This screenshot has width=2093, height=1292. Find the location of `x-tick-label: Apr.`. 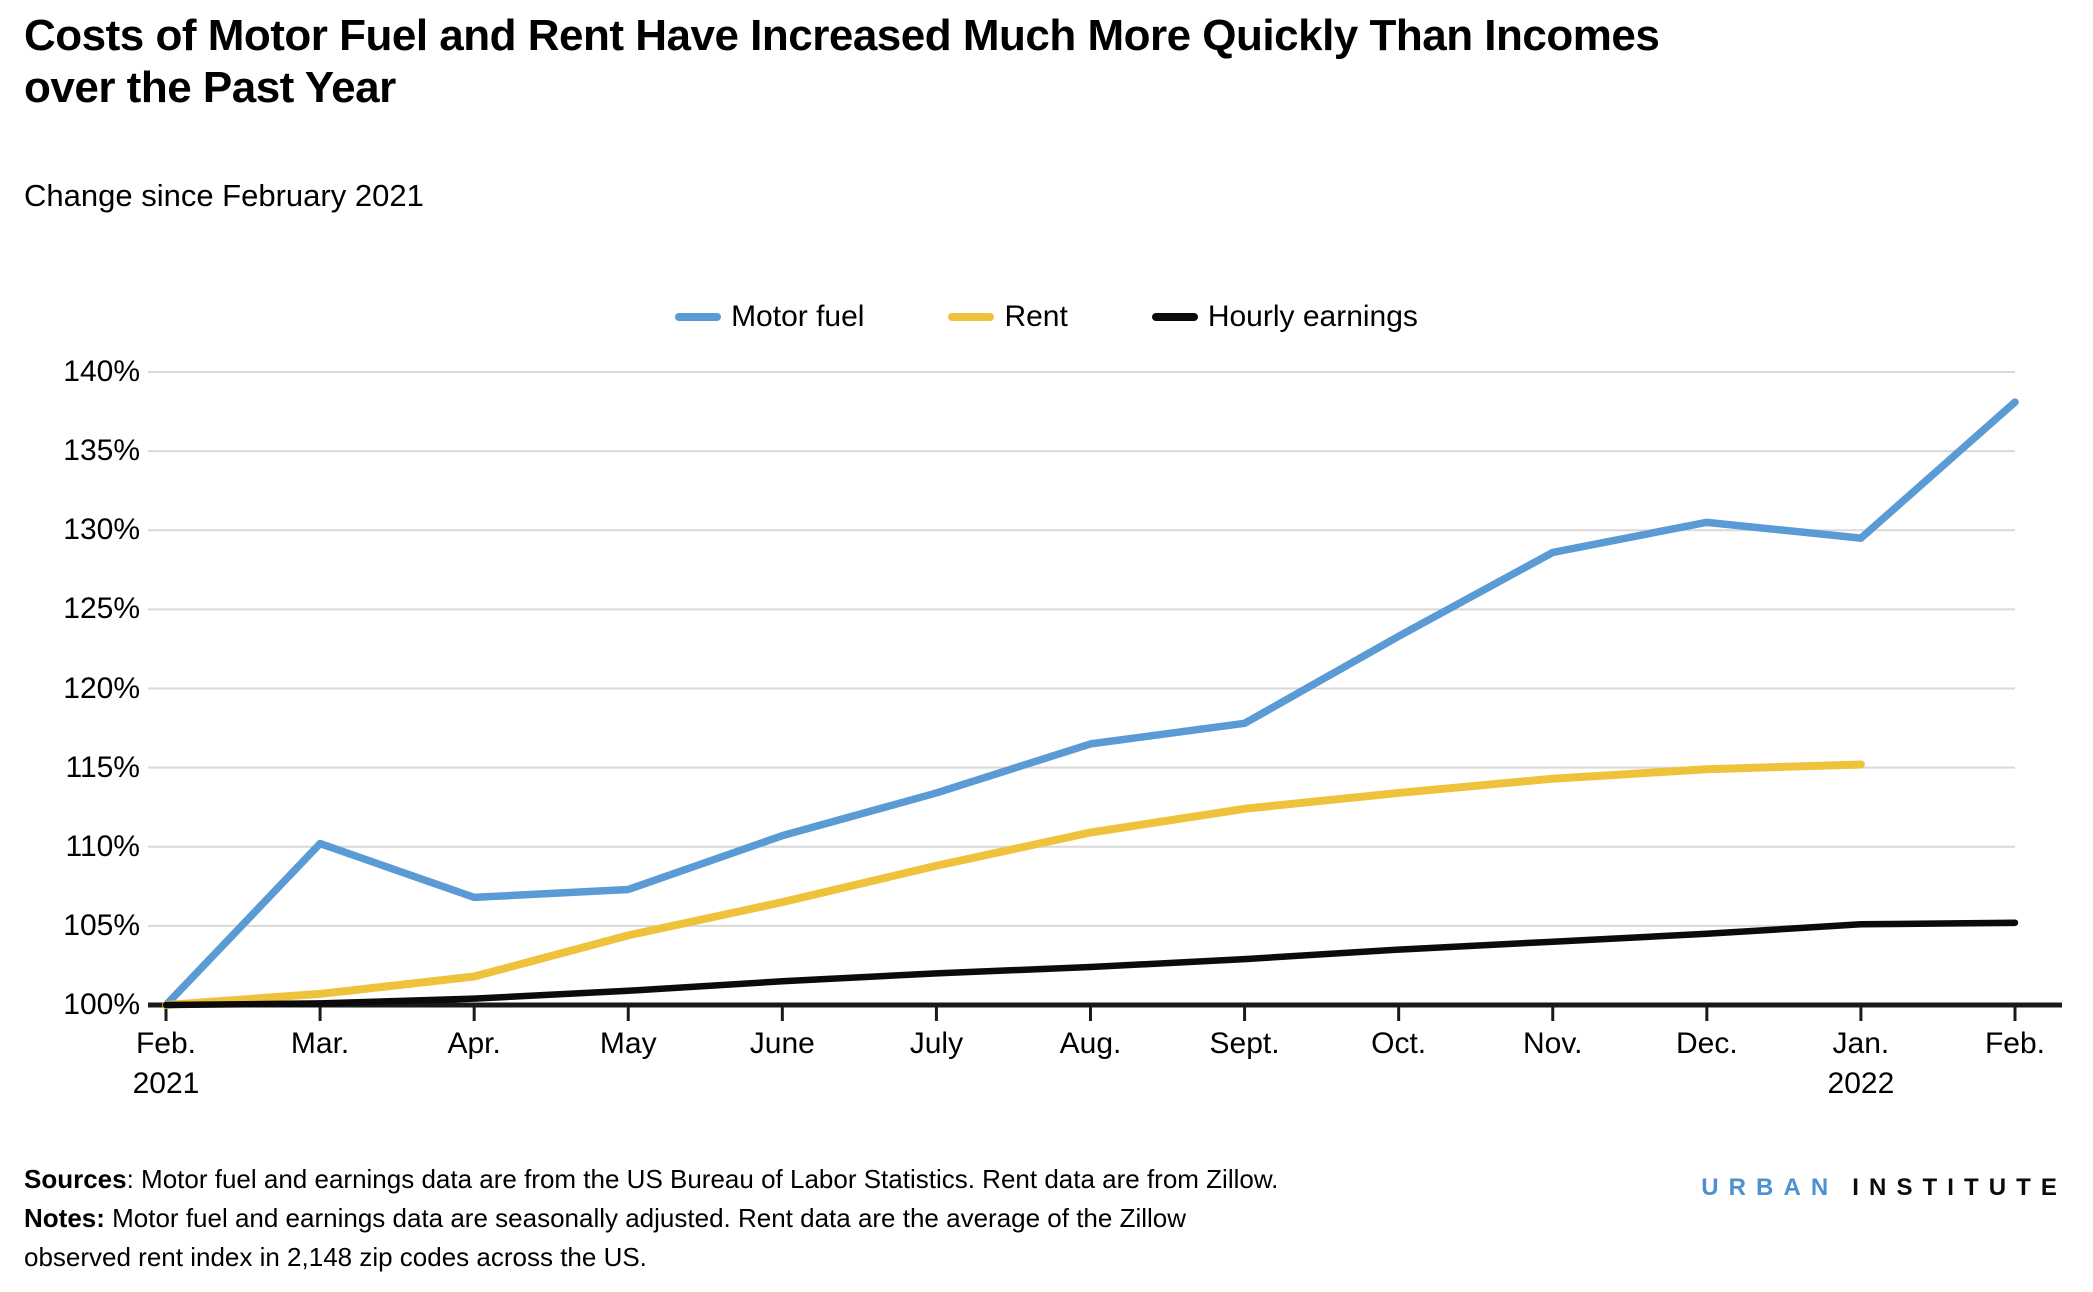

x-tick-label: Apr. is located at coordinates (474, 1044).